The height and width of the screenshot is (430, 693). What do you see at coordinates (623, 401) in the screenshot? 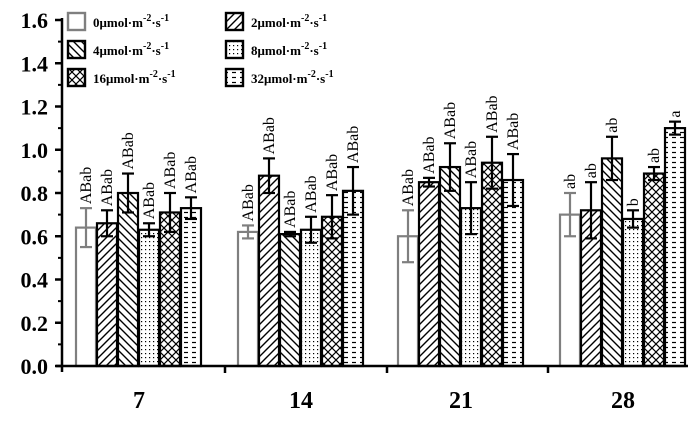
I see `x-tick-label: 28` at bounding box center [623, 401].